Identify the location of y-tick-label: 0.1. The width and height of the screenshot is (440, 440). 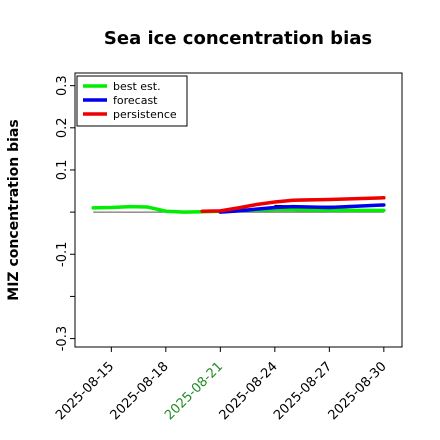
(62, 170).